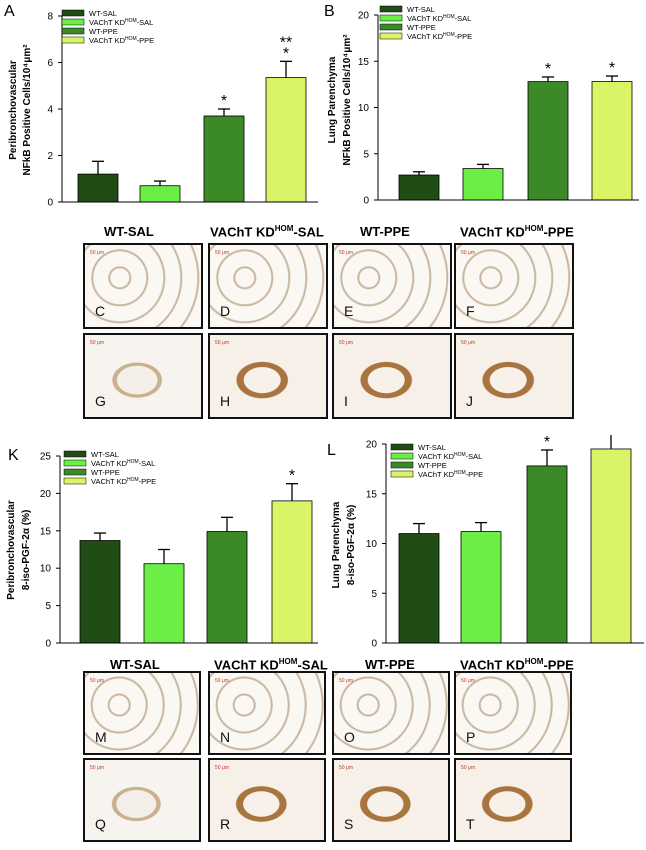  Describe the element at coordinates (100, 311) in the screenshot. I see `micrograph-letter: C` at that location.